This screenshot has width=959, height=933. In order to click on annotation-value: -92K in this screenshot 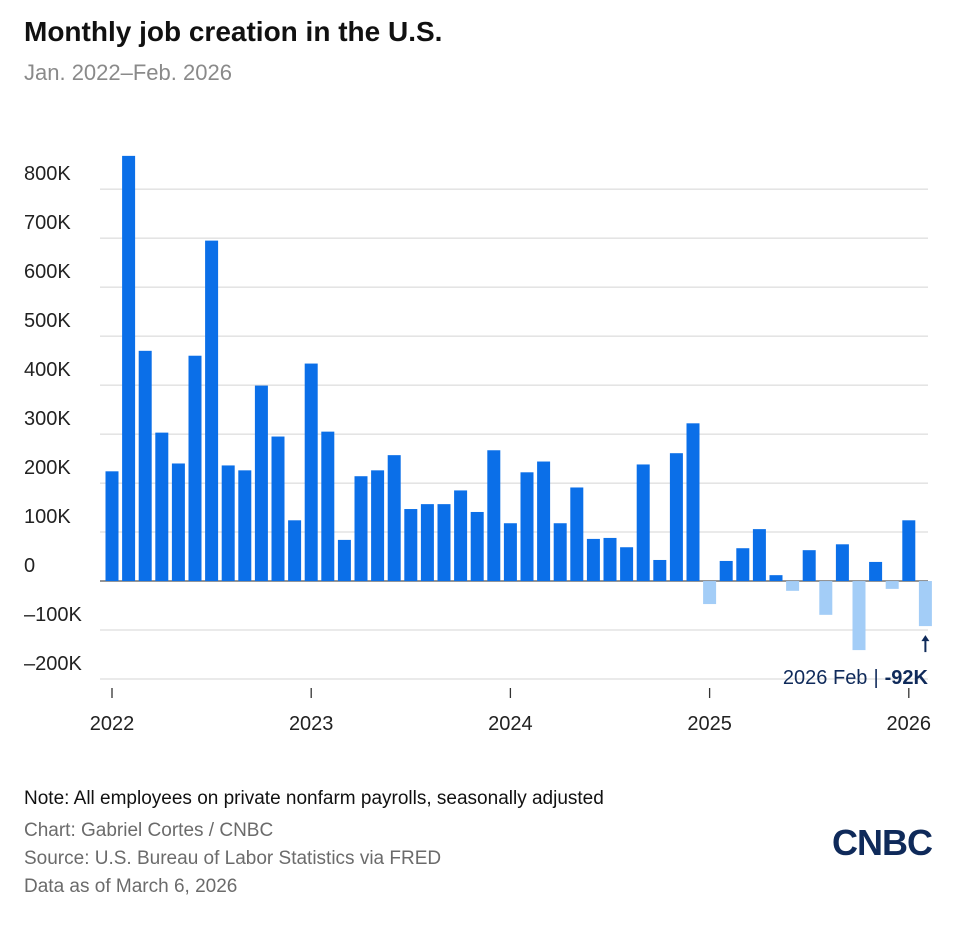, I will do `click(907, 678)`.